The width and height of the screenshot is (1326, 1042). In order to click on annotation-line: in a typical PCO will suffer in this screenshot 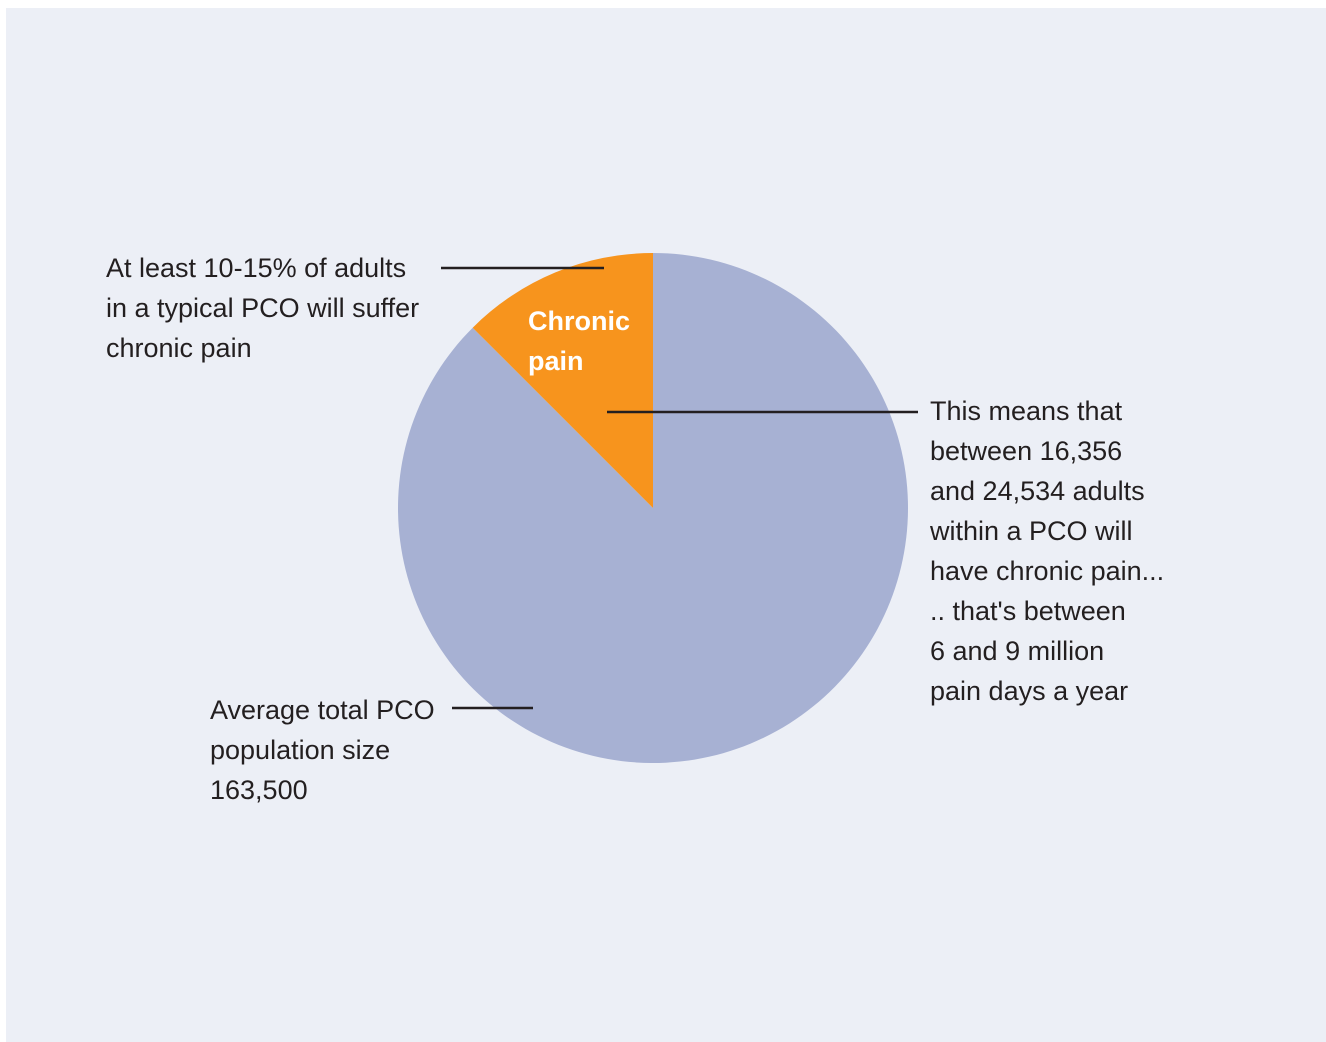, I will do `click(263, 308)`.